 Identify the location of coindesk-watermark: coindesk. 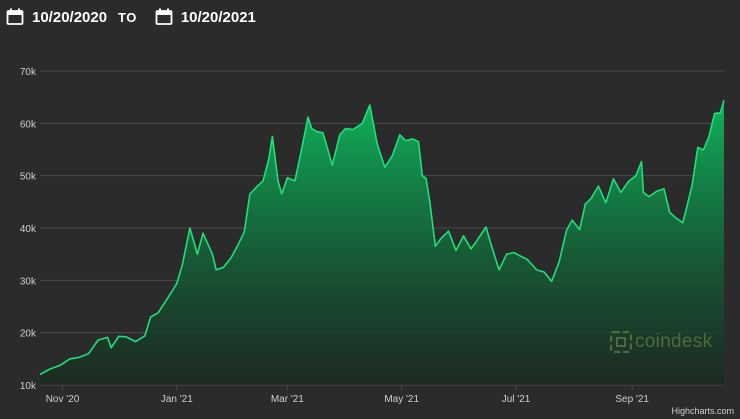
(661, 342).